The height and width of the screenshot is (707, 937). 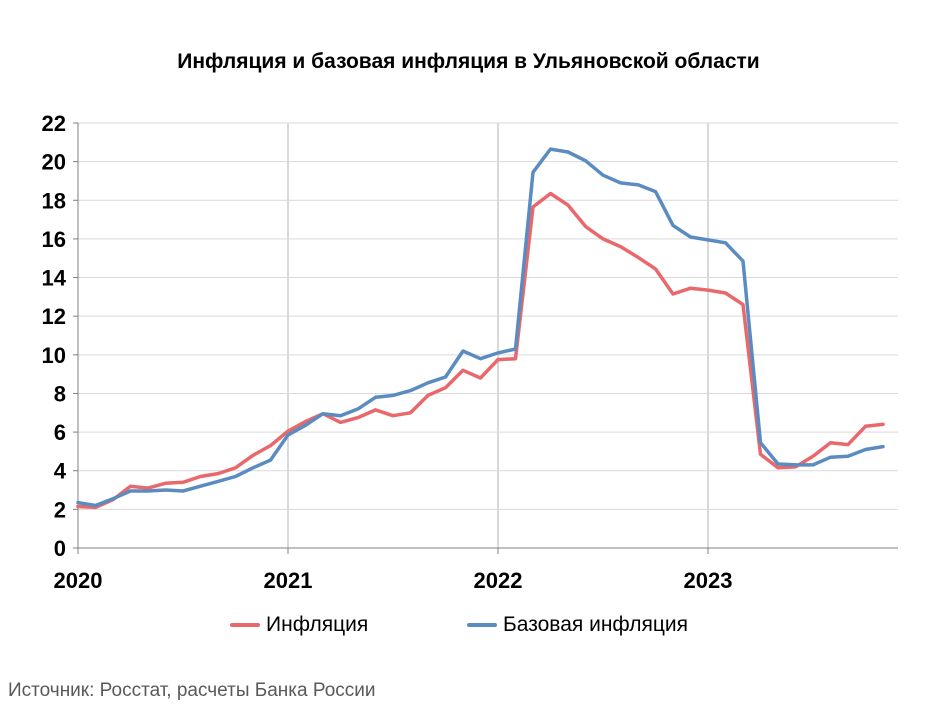 What do you see at coordinates (192, 690) in the screenshot?
I see `source-note: Источник: Росстат, расчеты Банка России` at bounding box center [192, 690].